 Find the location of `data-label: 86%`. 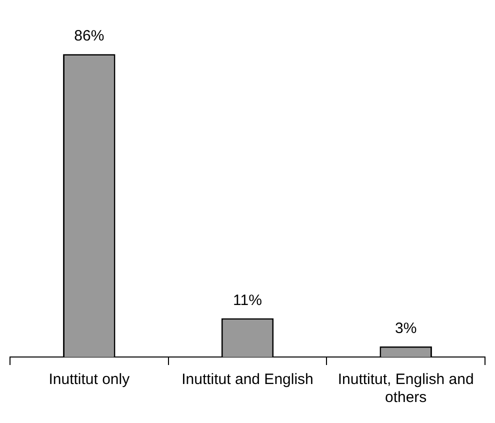

data-label: 86% is located at coordinates (89, 36).